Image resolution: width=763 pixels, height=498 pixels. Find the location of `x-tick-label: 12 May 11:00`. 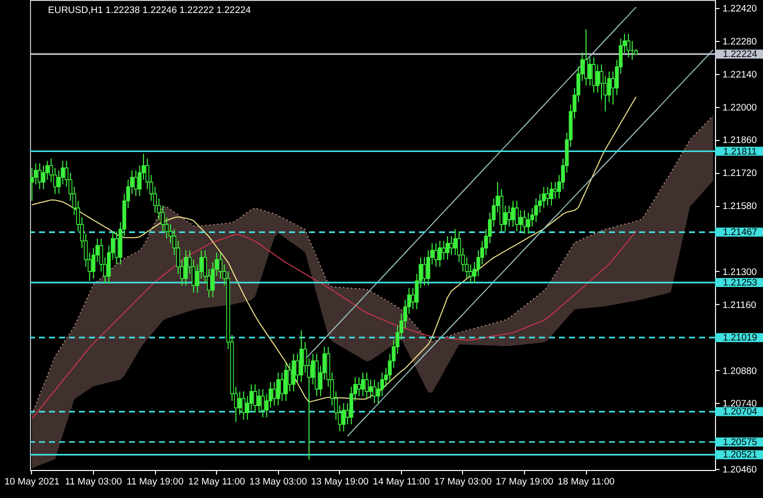

x-tick-label: 12 May 11:00 is located at coordinates (217, 482).